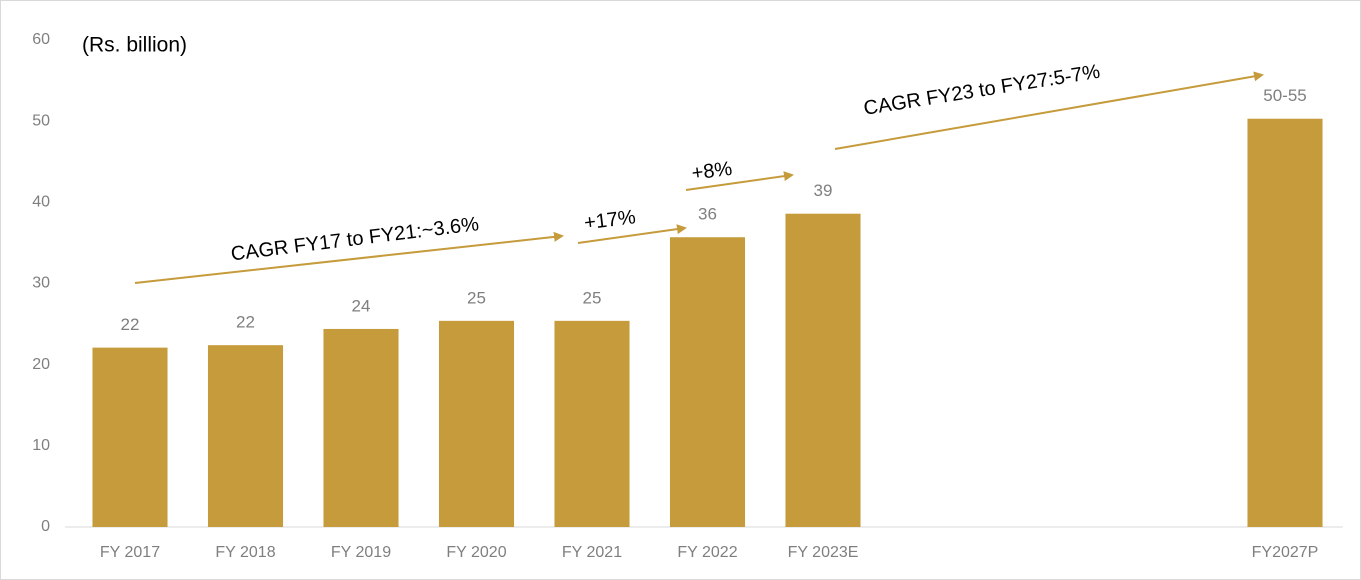 The width and height of the screenshot is (1361, 580). Describe the element at coordinates (41, 39) in the screenshot. I see `y-tick-label: 60` at that location.